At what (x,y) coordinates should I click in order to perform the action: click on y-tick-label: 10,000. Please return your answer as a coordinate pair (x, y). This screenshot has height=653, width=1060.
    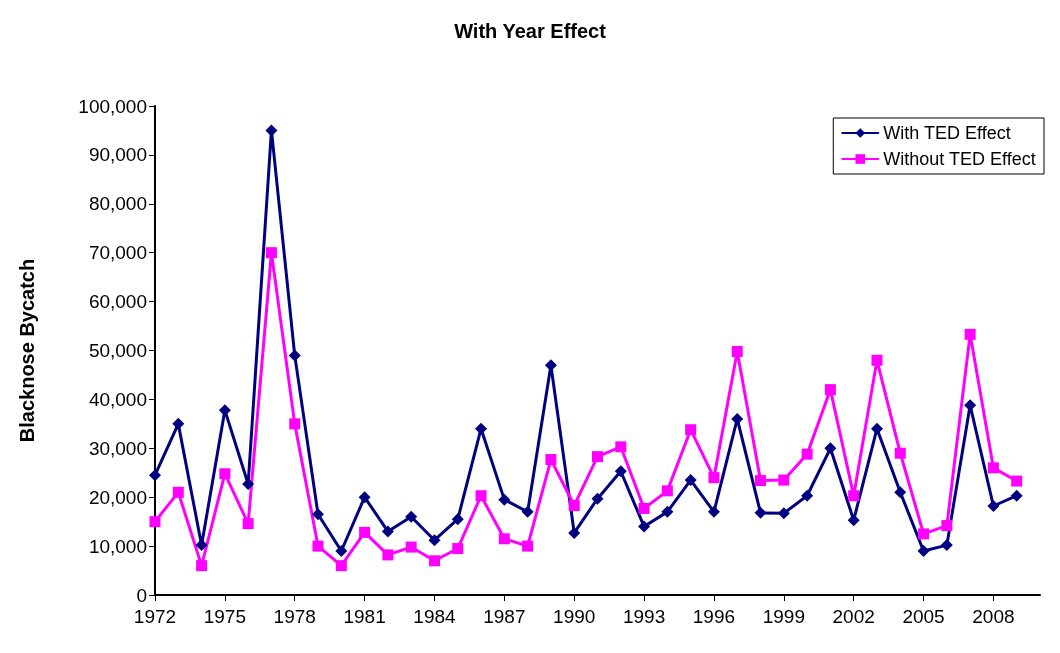
    Looking at the image, I should click on (117, 546).